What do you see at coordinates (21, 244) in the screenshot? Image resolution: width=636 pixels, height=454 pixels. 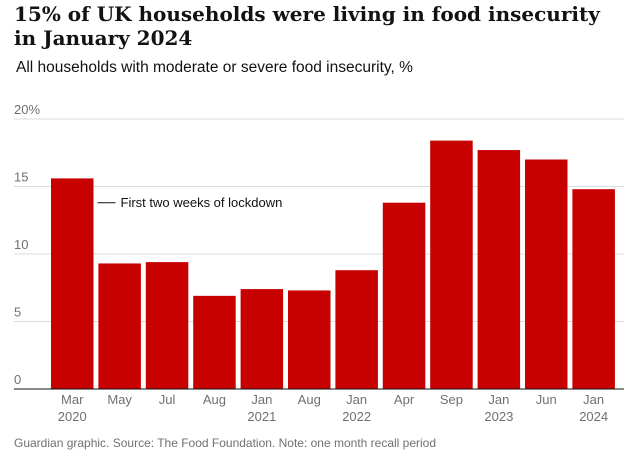 I see `y-tick-label: 10` at bounding box center [21, 244].